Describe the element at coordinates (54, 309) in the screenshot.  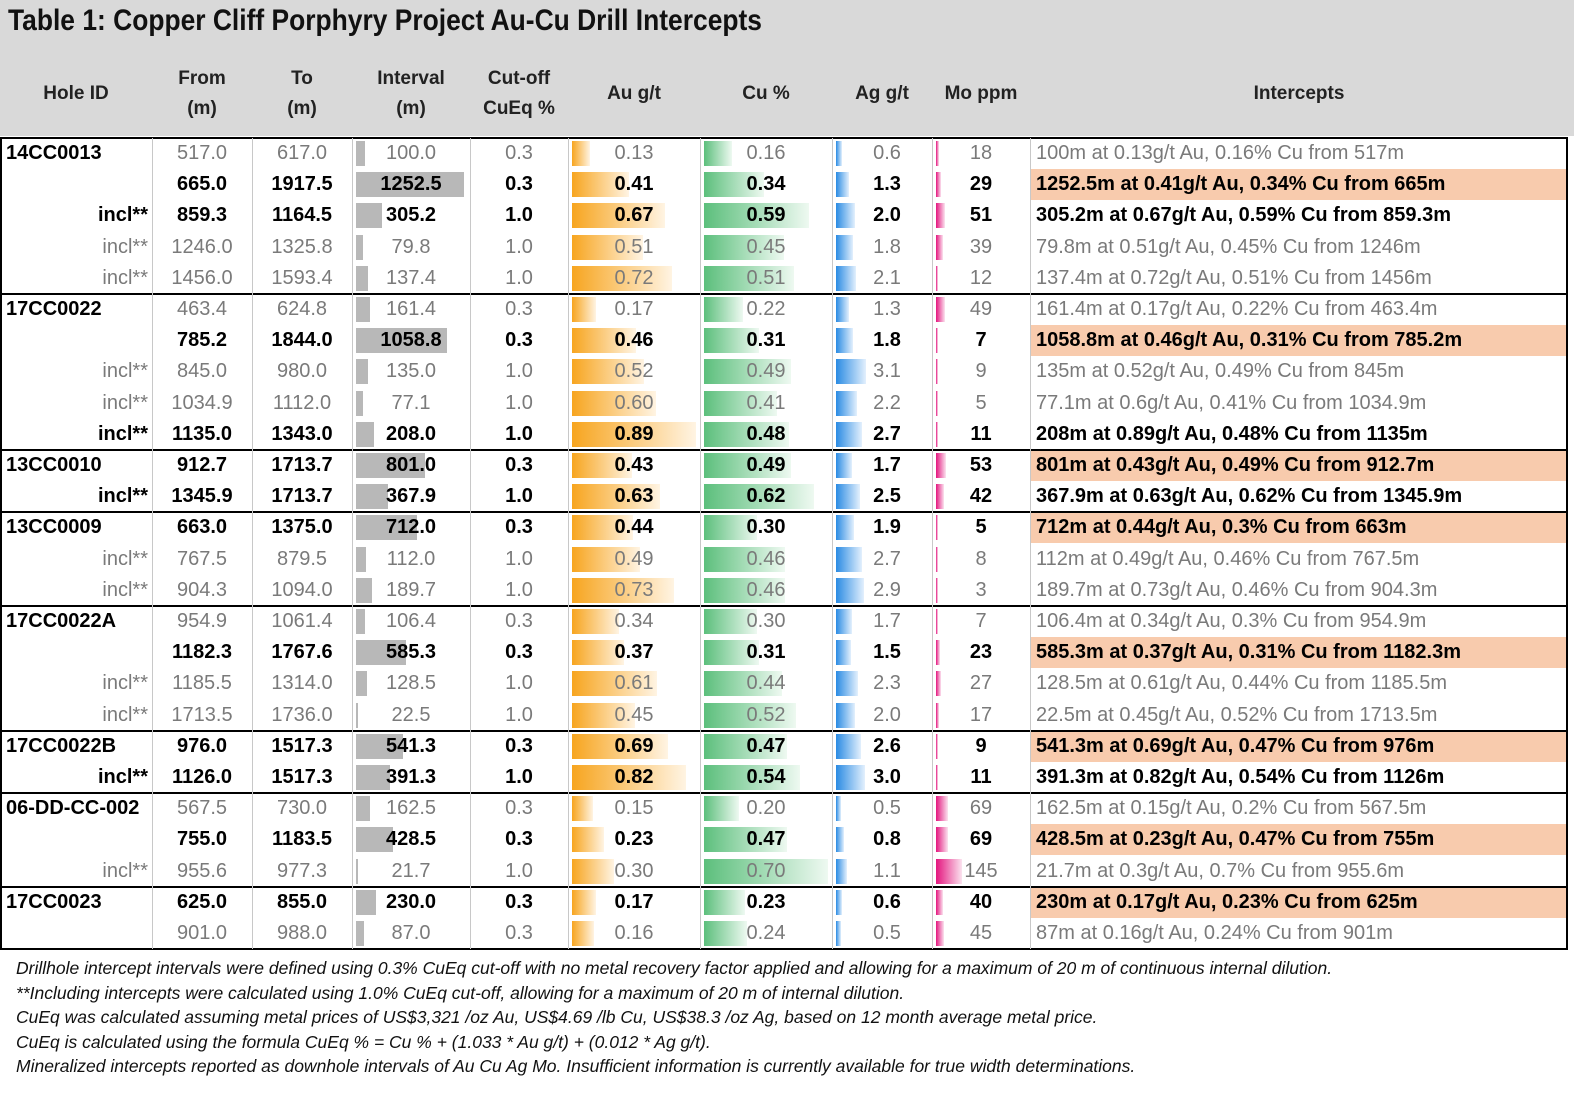
I see `hole-id: 17CC0022` at that location.